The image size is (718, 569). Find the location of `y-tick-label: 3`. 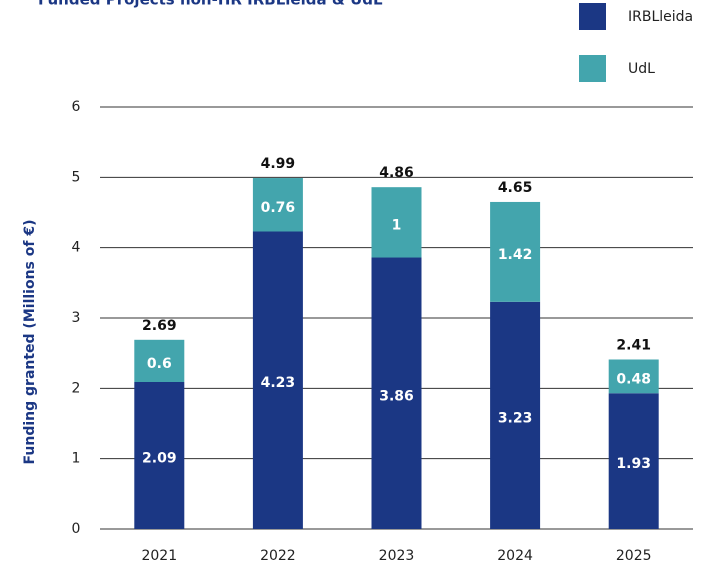

y-tick-label: 3 is located at coordinates (76, 318).